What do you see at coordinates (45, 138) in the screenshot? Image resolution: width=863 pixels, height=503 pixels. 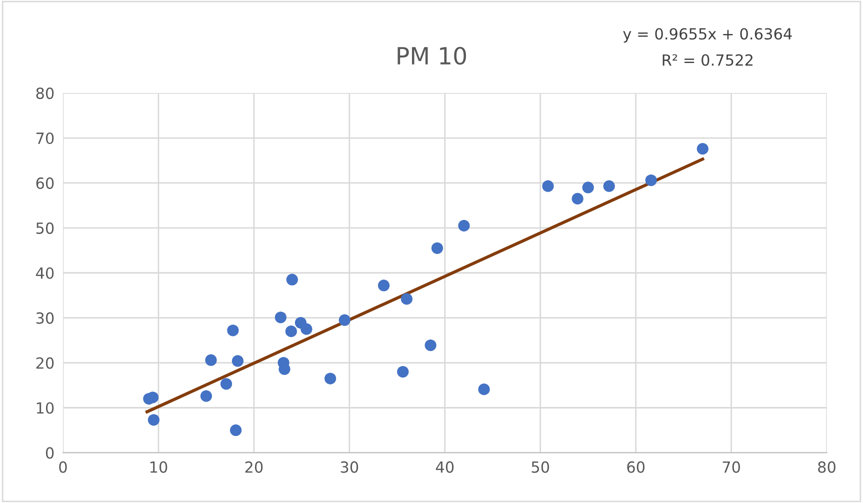 I see `y-tick-label: 70` at bounding box center [45, 138].